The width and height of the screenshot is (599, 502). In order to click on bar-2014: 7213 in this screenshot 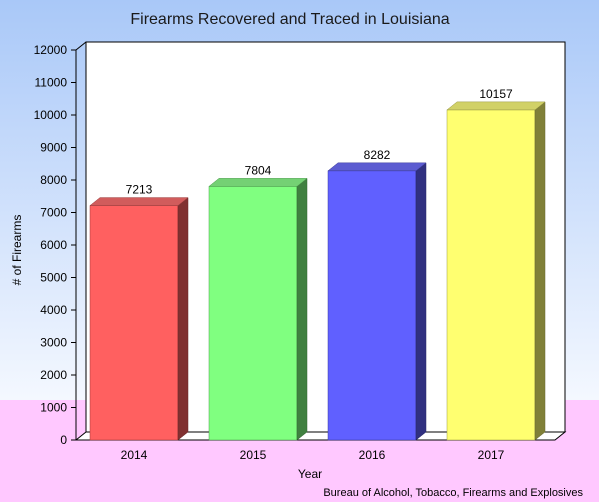, I will do `click(139, 312)`.